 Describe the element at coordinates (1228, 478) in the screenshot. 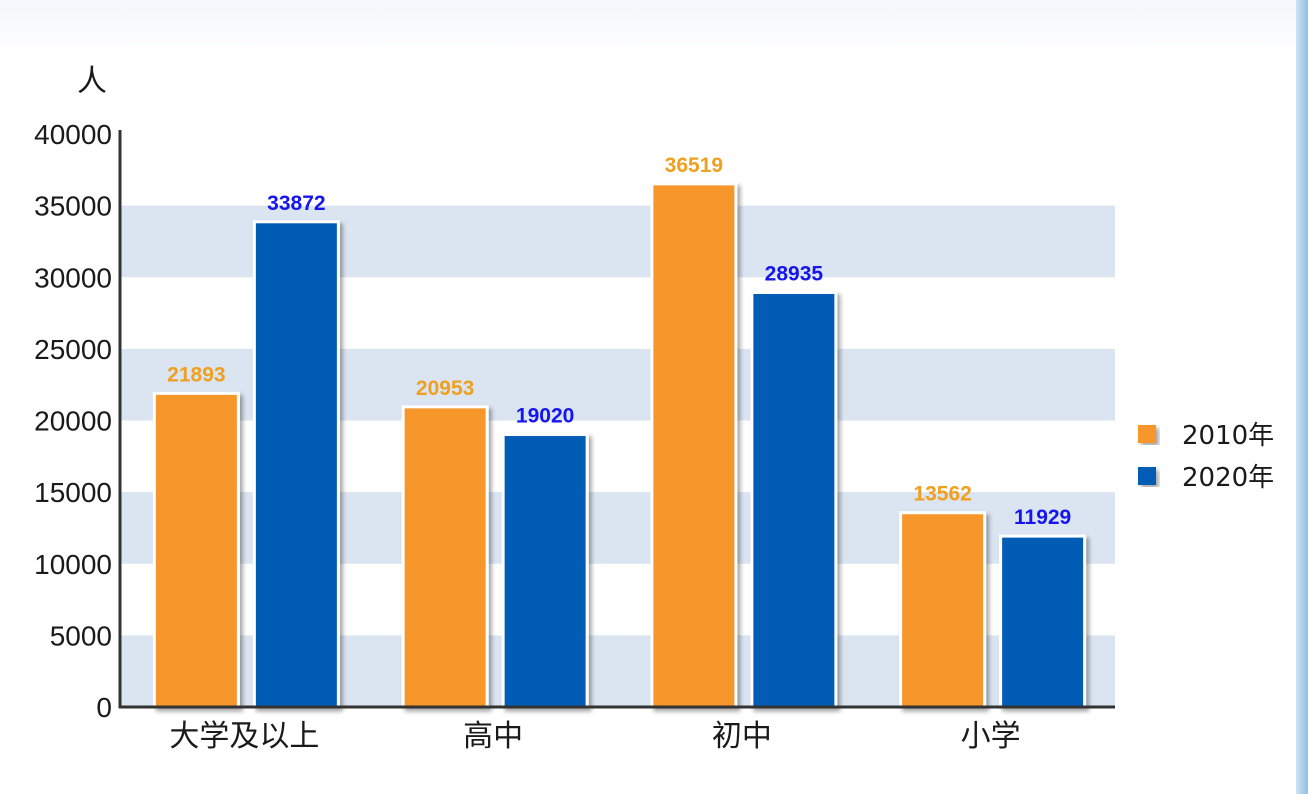

I see `legend-label: 2020年` at that location.